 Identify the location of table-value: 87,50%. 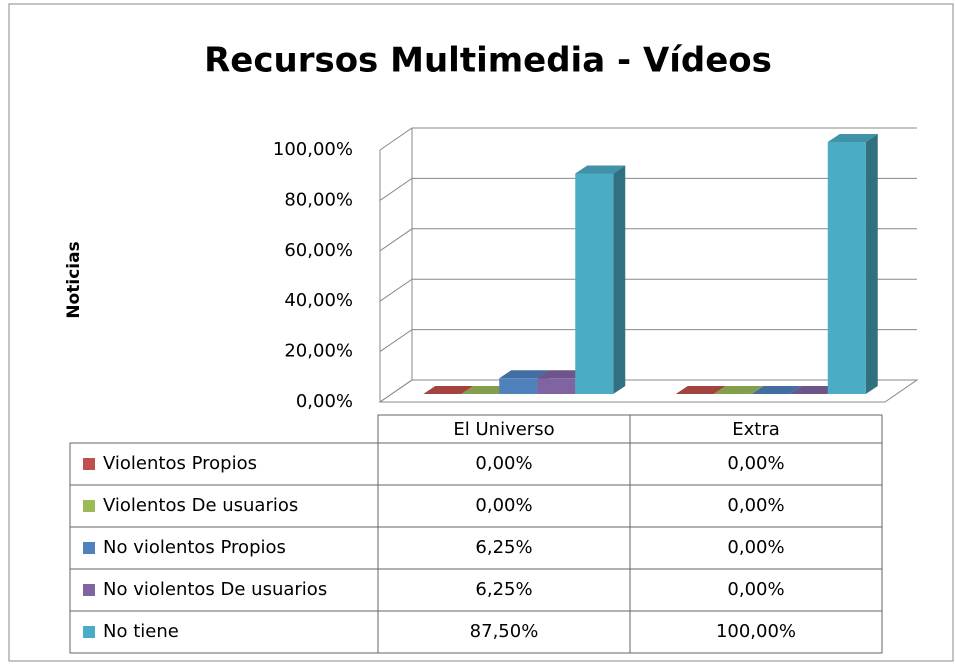
(504, 631).